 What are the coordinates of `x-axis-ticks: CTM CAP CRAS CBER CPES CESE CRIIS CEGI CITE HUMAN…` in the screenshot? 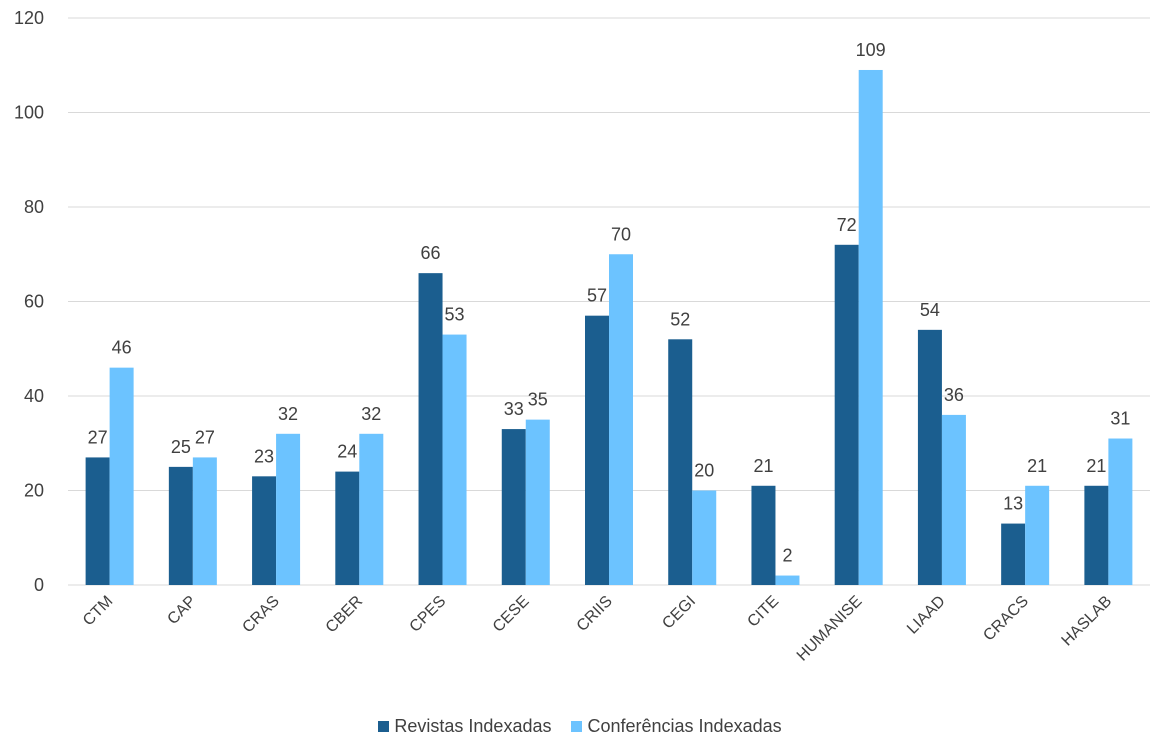 It's located at (597, 629).